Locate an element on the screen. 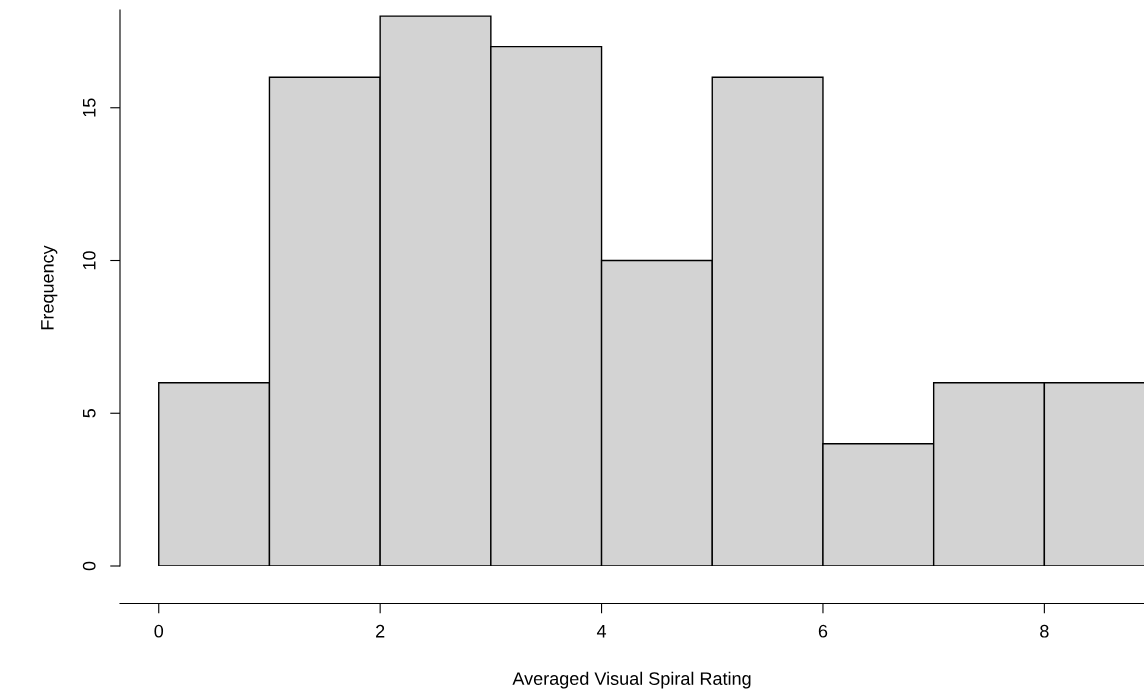 The height and width of the screenshot is (692, 1144). x-tick-label: 8 is located at coordinates (1044, 631).